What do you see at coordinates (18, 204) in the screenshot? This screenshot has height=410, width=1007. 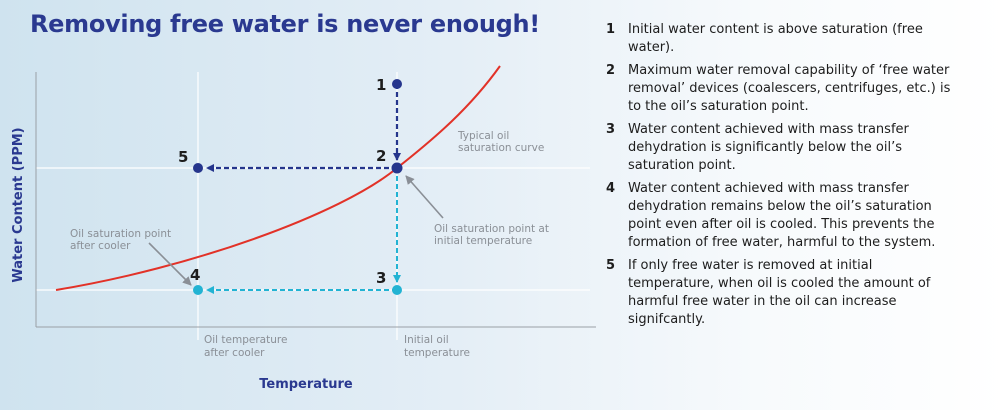 I see `y-axis-title: Water Content (PPM)` at bounding box center [18, 204].